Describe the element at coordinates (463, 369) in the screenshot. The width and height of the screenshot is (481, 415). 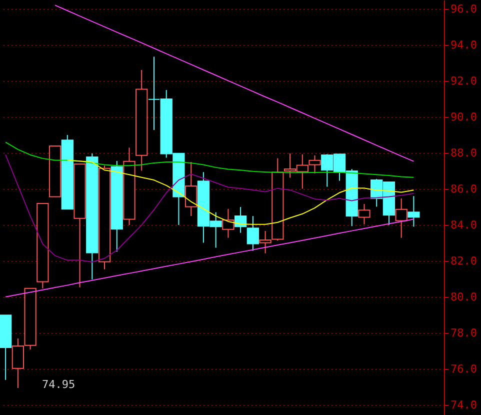
I see `y-tick-label: 76.0` at that location.